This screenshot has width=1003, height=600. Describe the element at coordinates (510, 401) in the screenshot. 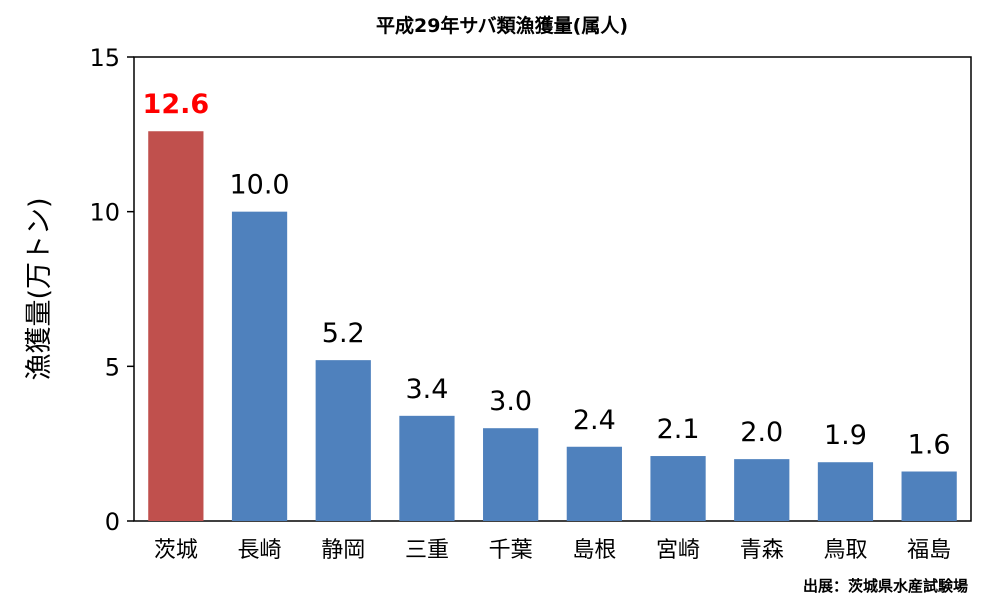

I see `value-label: 3.0` at that location.